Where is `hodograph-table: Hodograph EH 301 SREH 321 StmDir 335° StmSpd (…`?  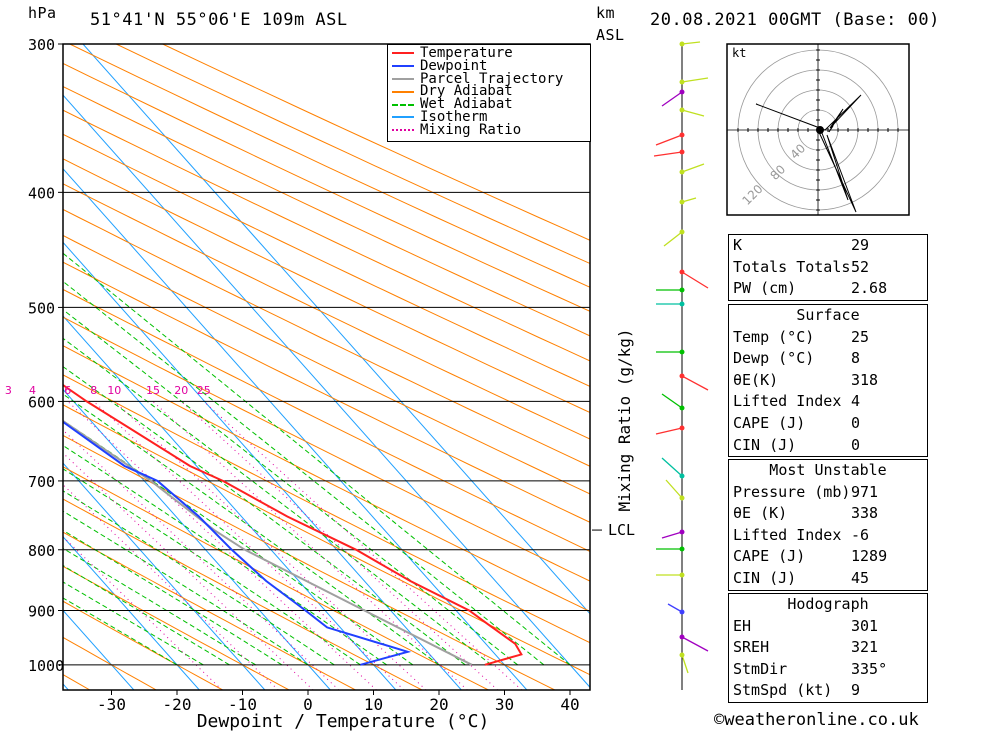 hodograph-table: Hodograph EH 301 SREH 321 StmDir 335° StmSpd (… is located at coordinates (828, 648).